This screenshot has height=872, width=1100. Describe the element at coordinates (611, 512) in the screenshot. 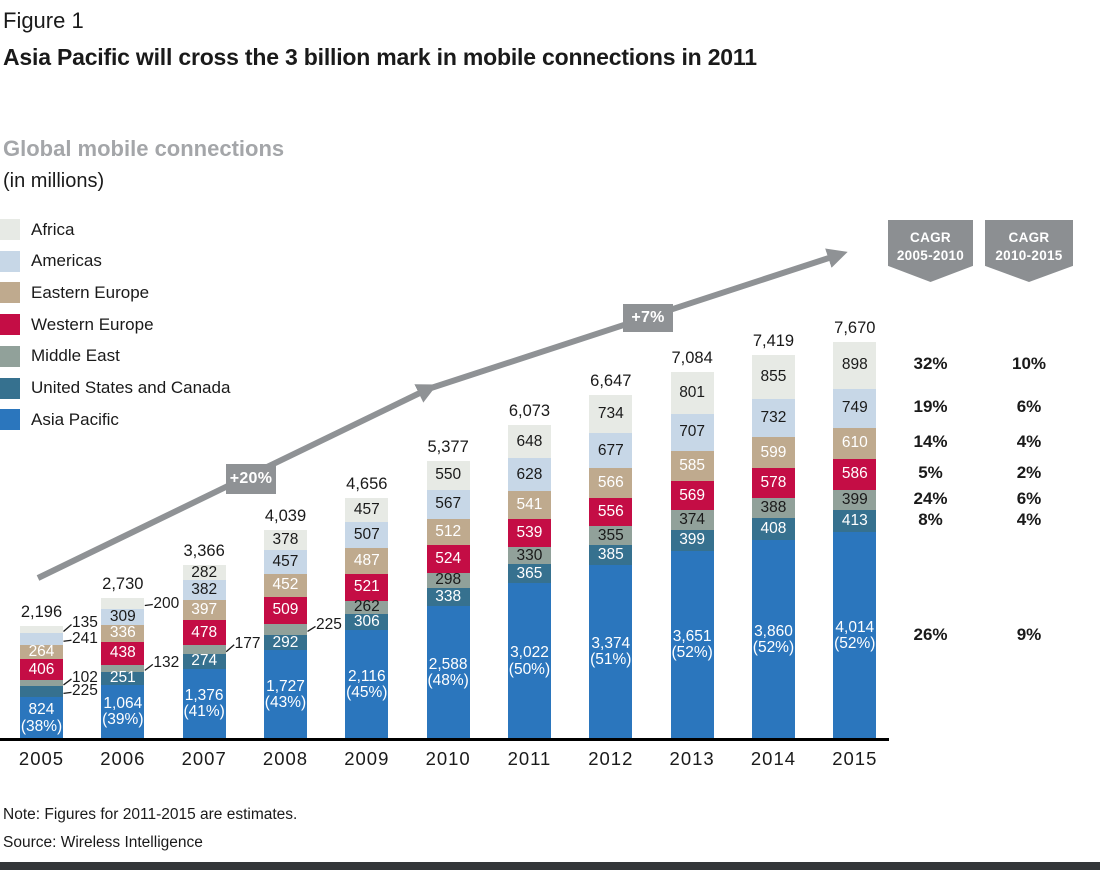

I see `segment-2012-western-europe: 556` at that location.